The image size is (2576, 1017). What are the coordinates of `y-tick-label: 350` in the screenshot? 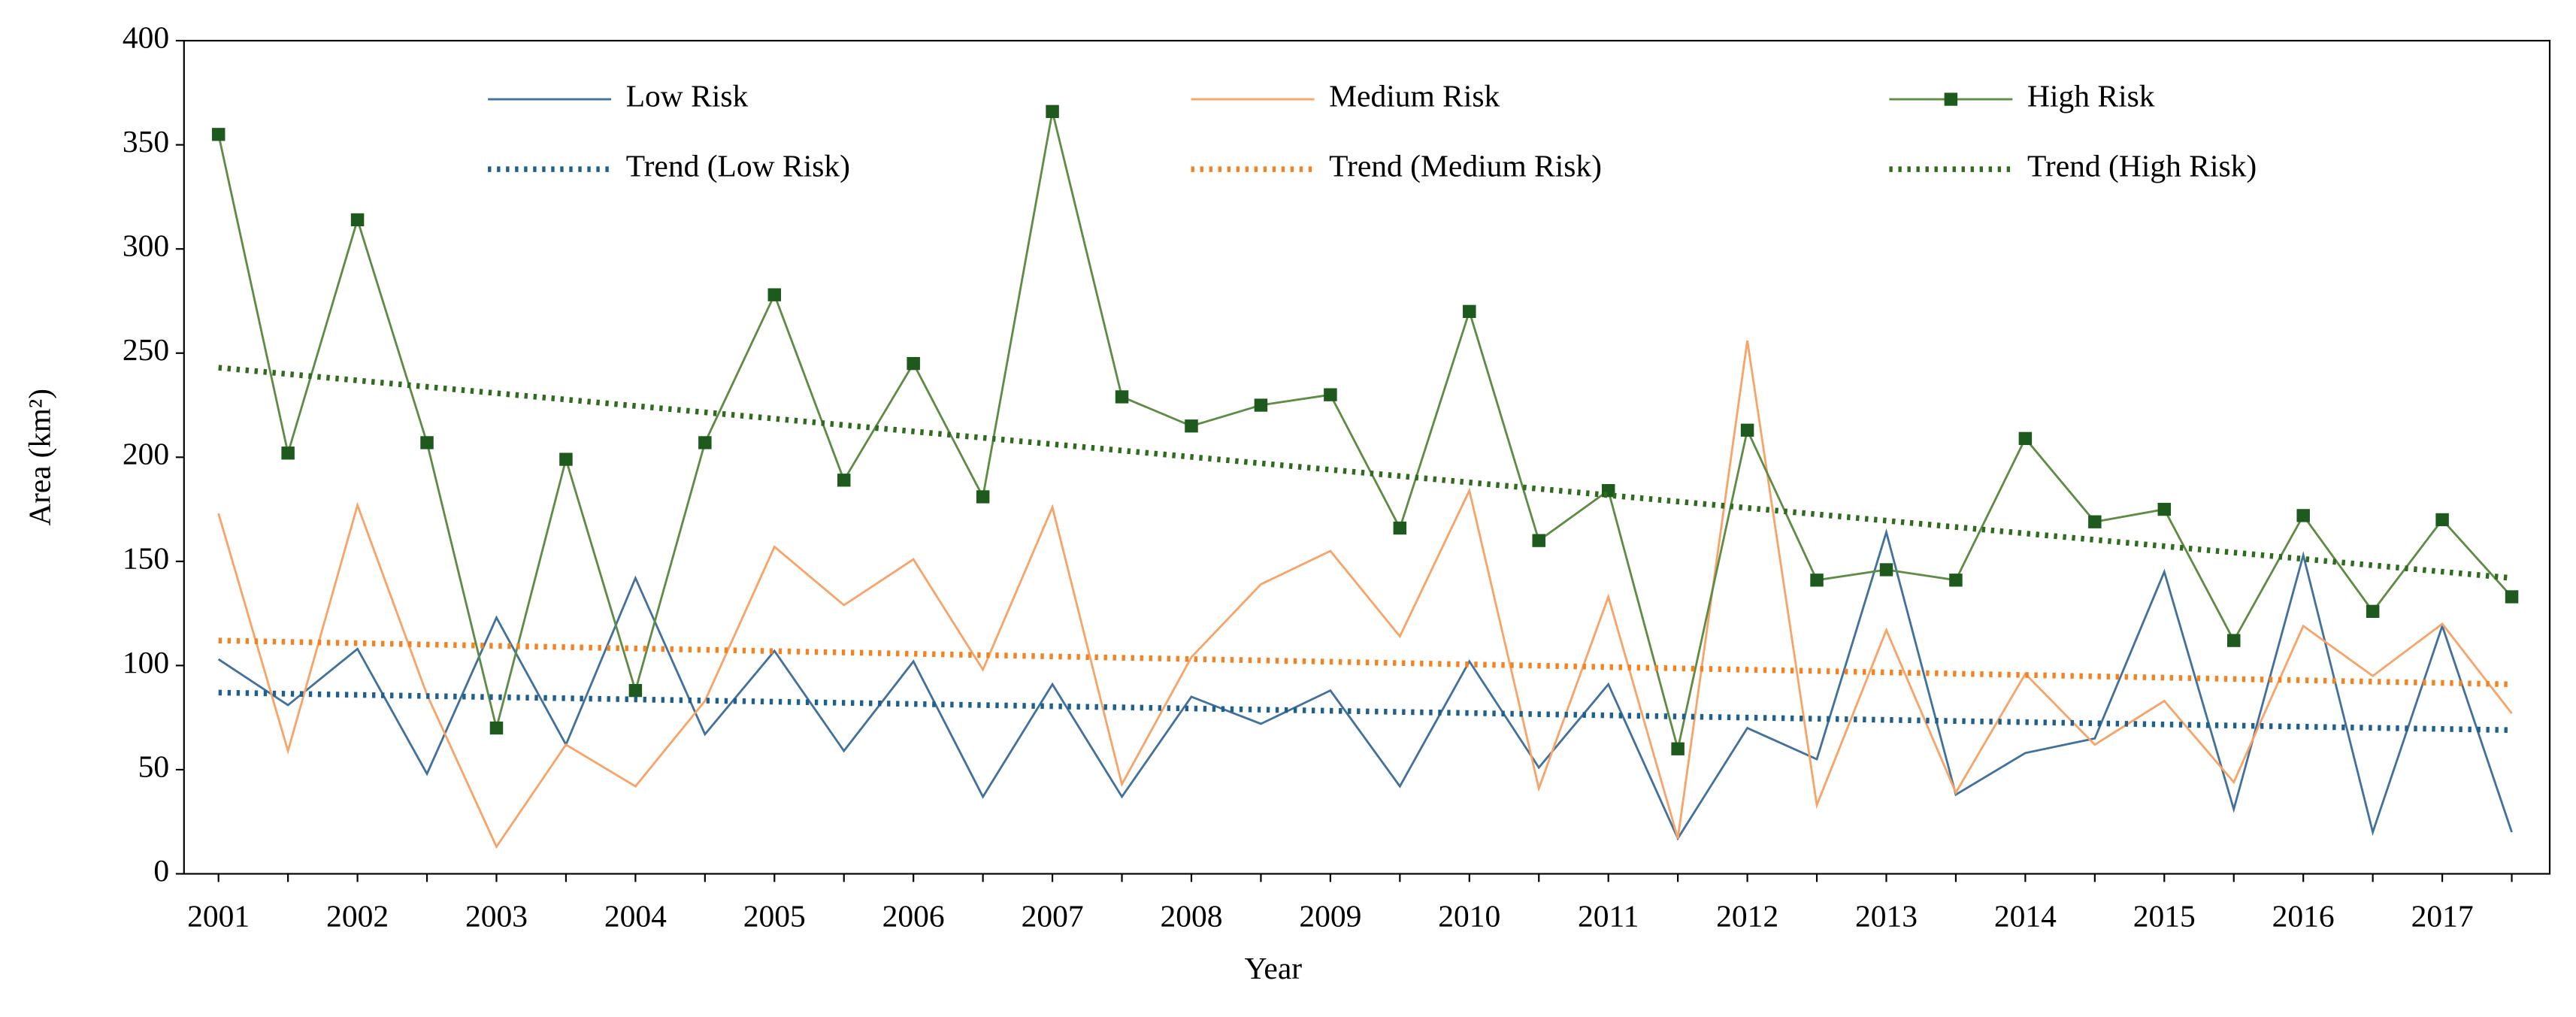 It's located at (146, 141).